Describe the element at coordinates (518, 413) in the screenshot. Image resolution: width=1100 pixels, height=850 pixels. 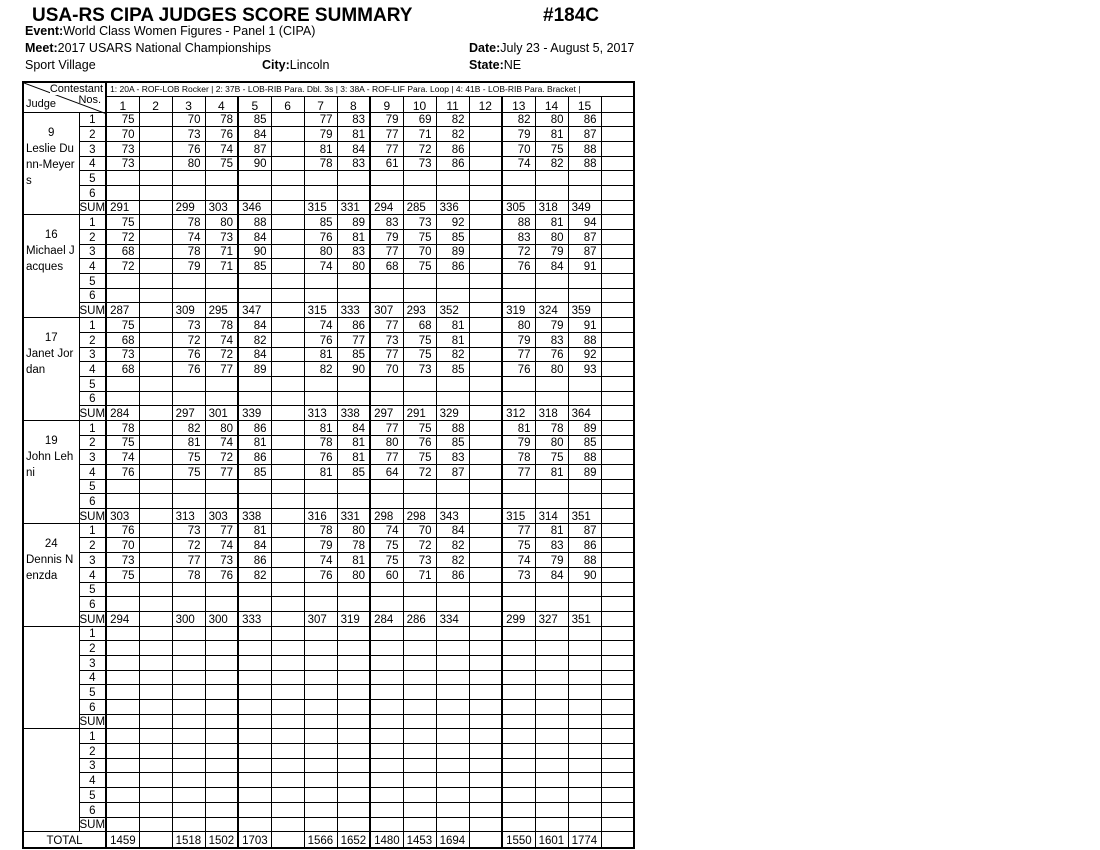
I see `sum-cell: 312` at that location.